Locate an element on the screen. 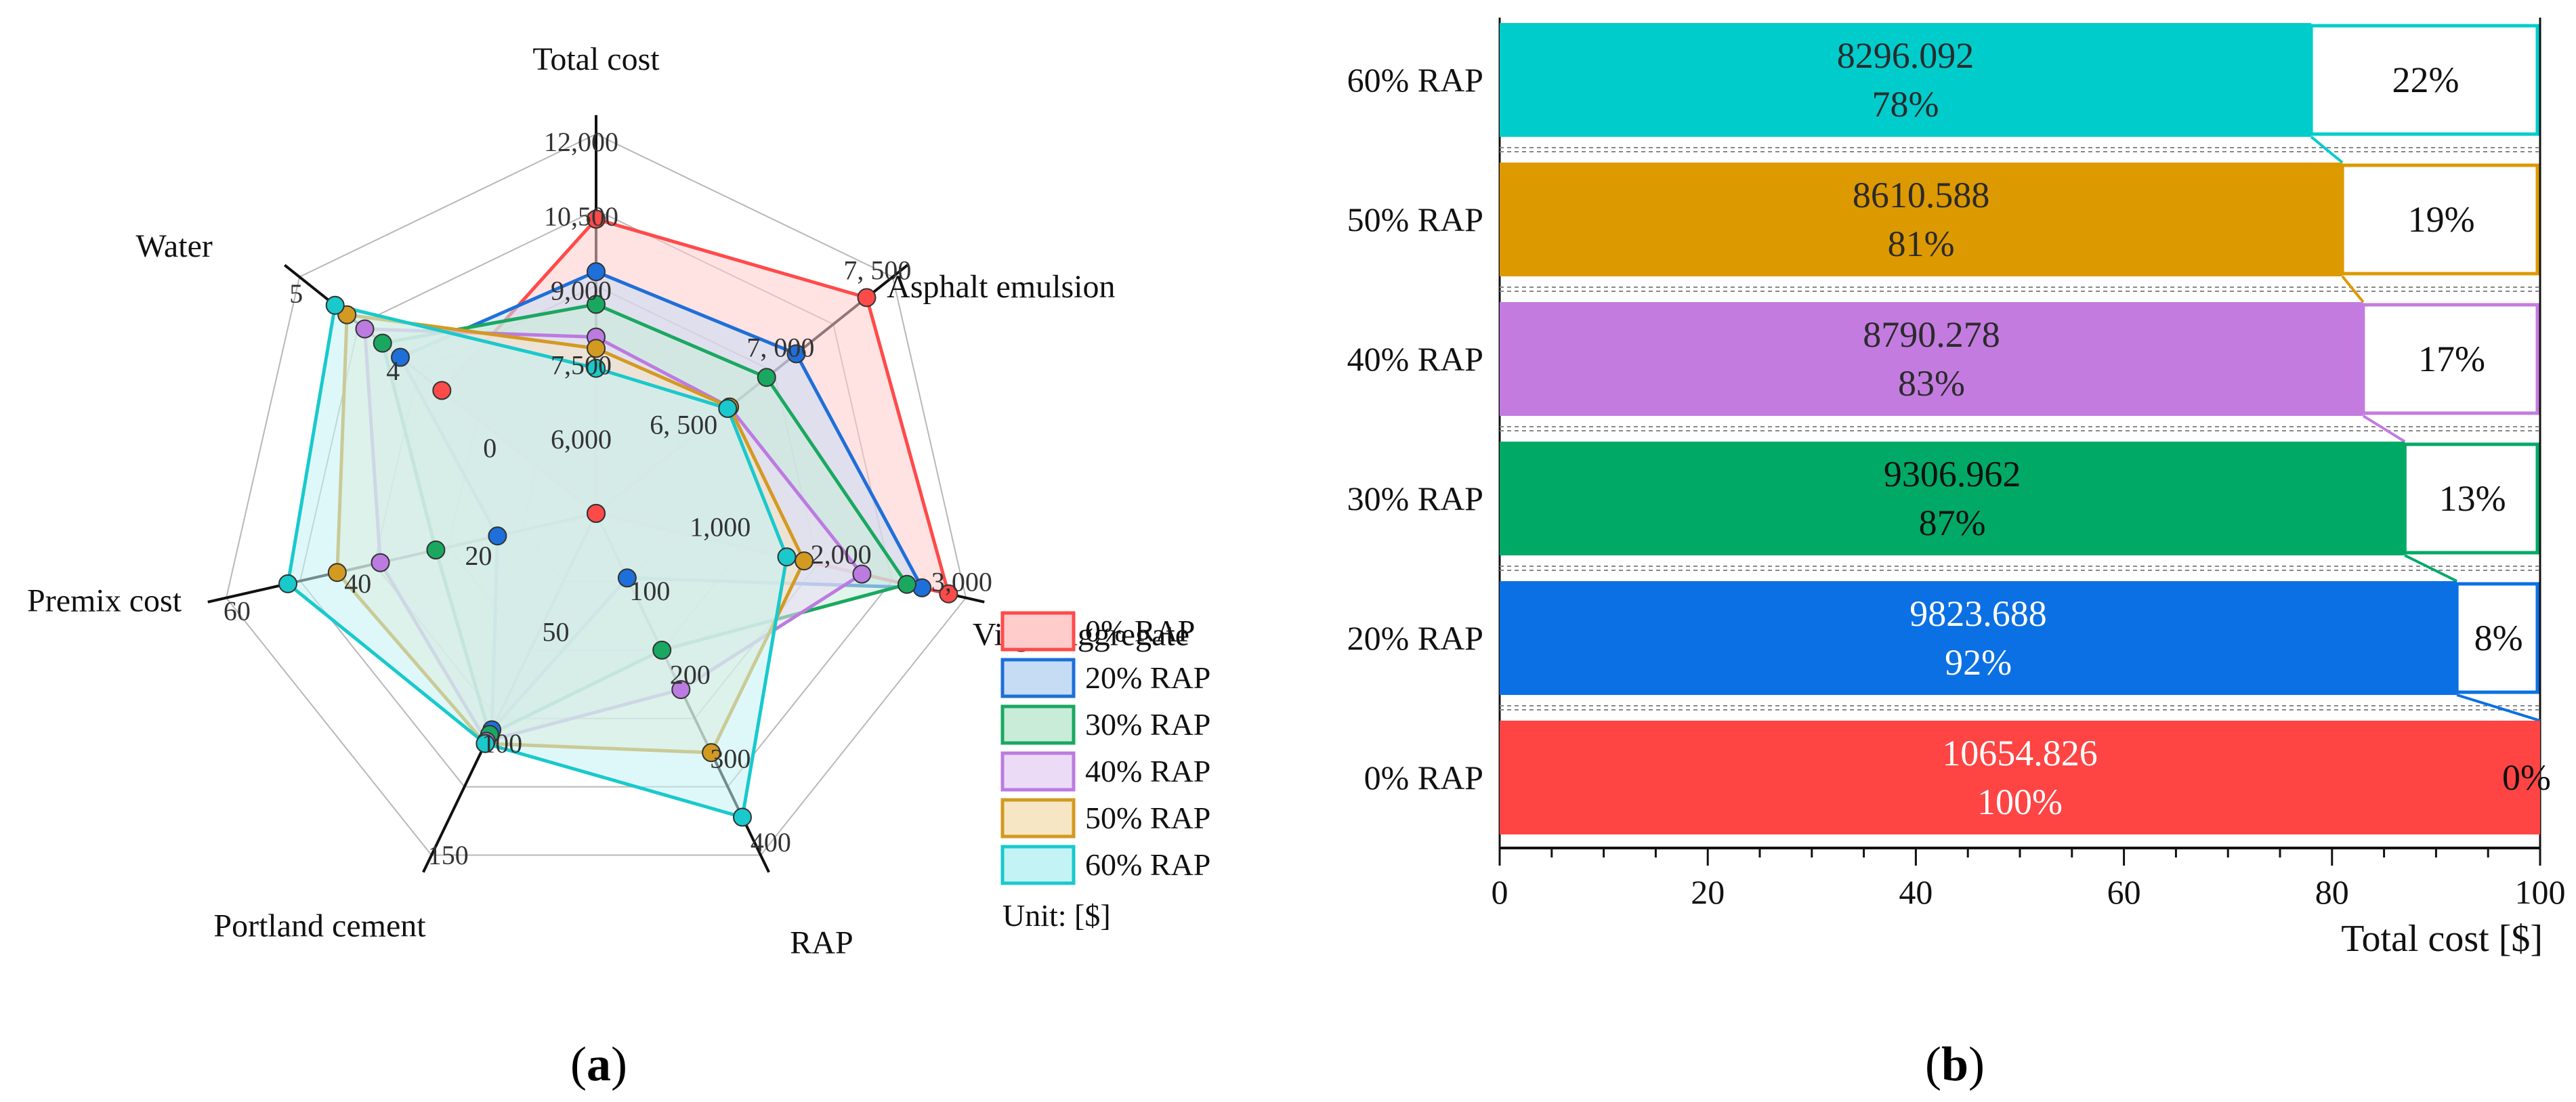 The width and height of the screenshot is (2576, 1102). bar-total-label: 9306.962 is located at coordinates (1952, 474).